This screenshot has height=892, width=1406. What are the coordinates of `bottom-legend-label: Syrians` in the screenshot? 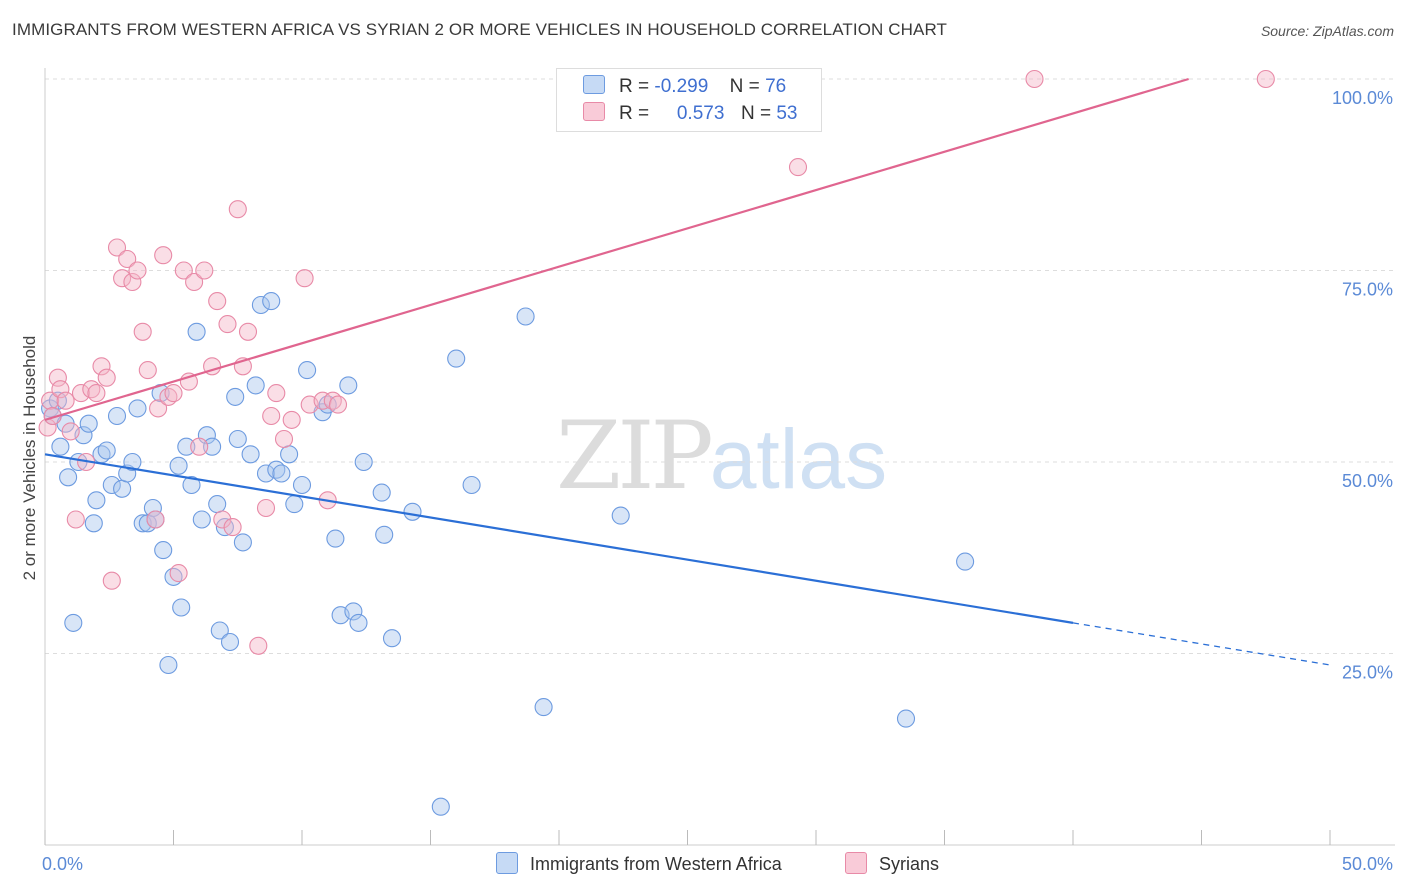 It's located at (909, 864).